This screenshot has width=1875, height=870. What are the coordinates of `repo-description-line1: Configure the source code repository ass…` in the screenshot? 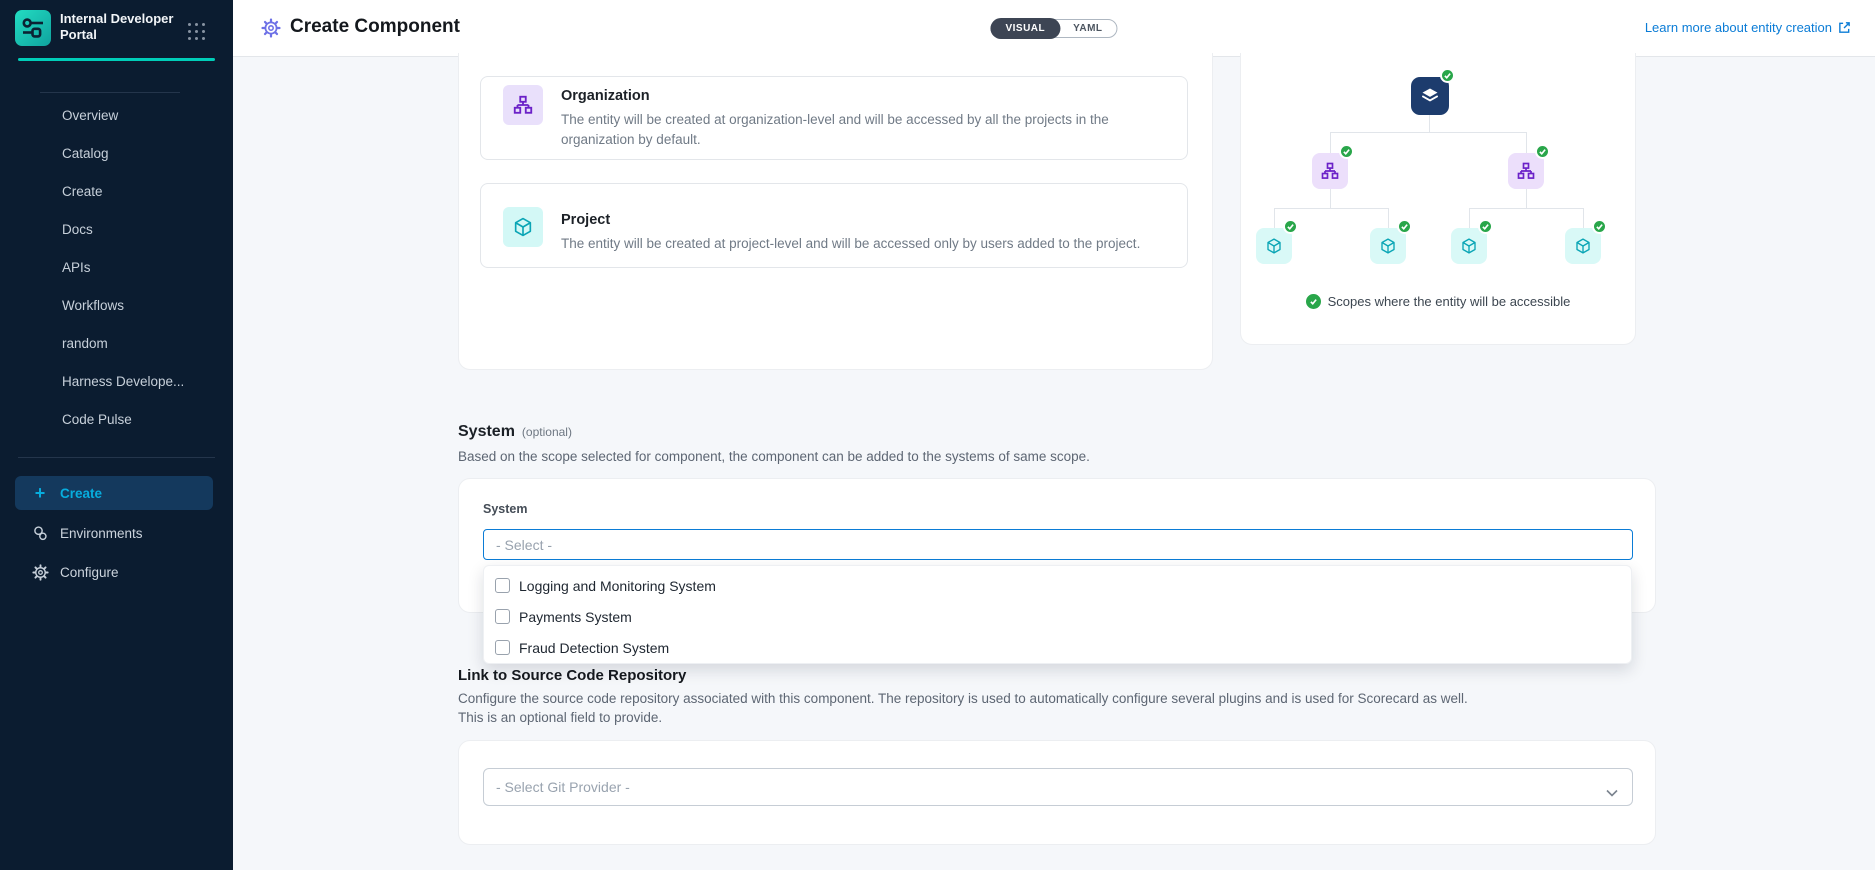 It's located at (963, 698).